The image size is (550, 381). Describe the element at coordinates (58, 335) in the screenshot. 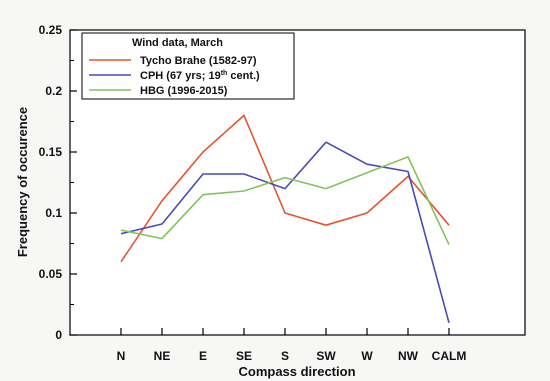

I see `y-tick-label: 0` at that location.